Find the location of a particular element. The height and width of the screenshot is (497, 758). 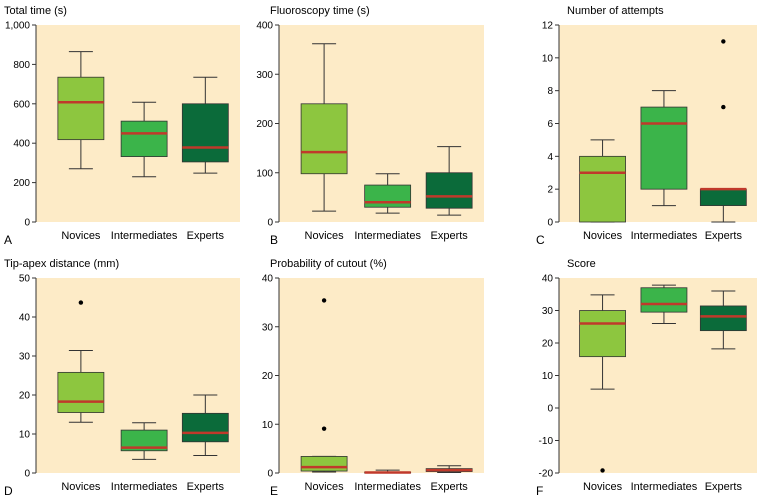

panel-title: Probability of cutout (%) is located at coordinates (328, 264).